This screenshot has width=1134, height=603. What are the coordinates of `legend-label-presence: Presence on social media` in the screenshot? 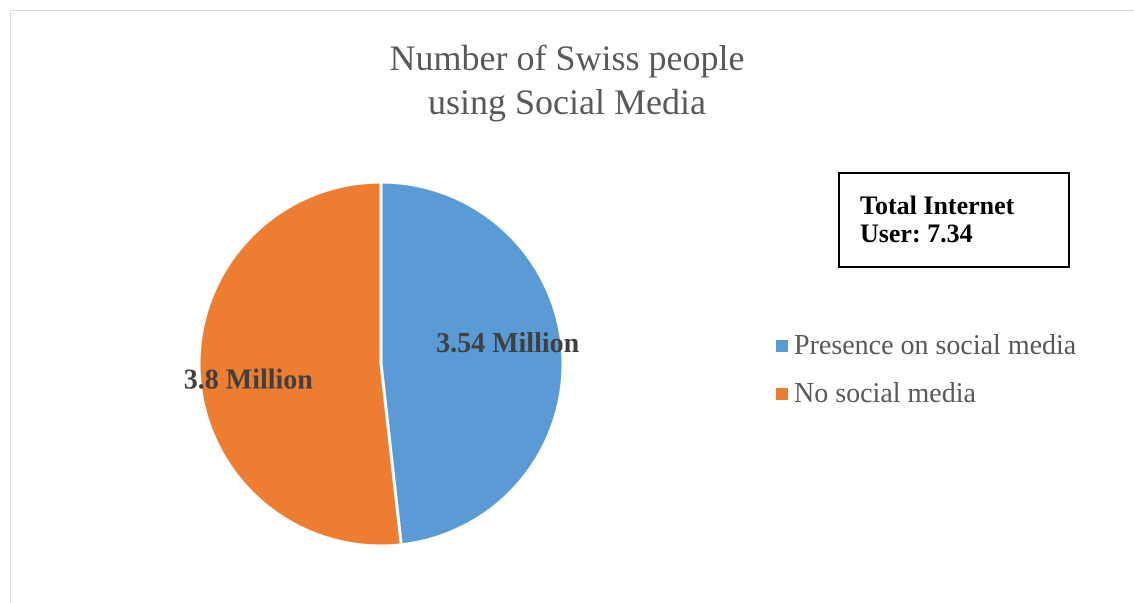 It's located at (935, 346).